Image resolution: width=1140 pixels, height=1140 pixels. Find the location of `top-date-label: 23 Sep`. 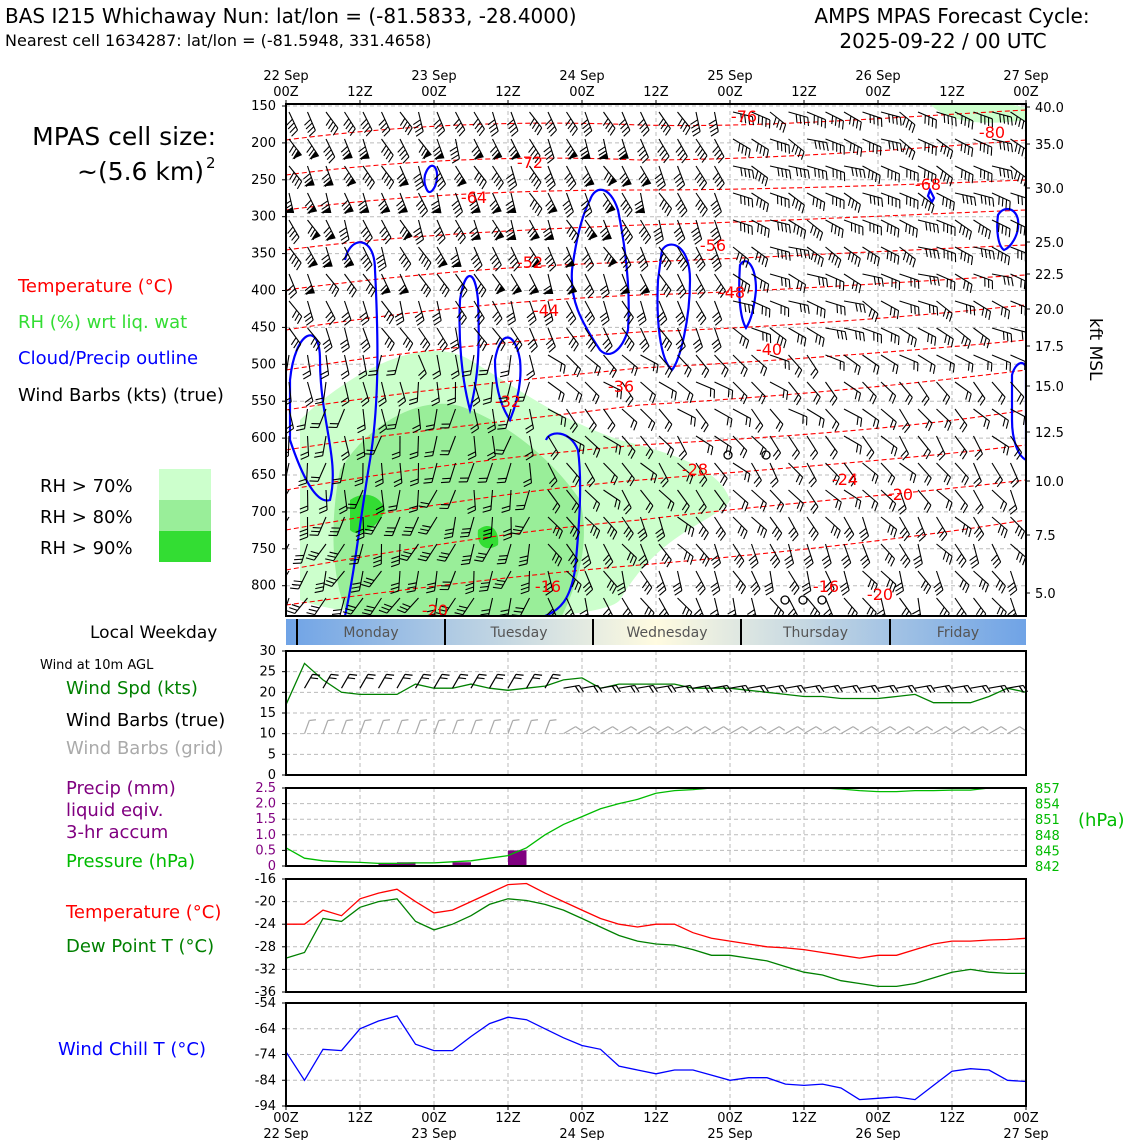

top-date-label: 23 Sep is located at coordinates (433, 76).